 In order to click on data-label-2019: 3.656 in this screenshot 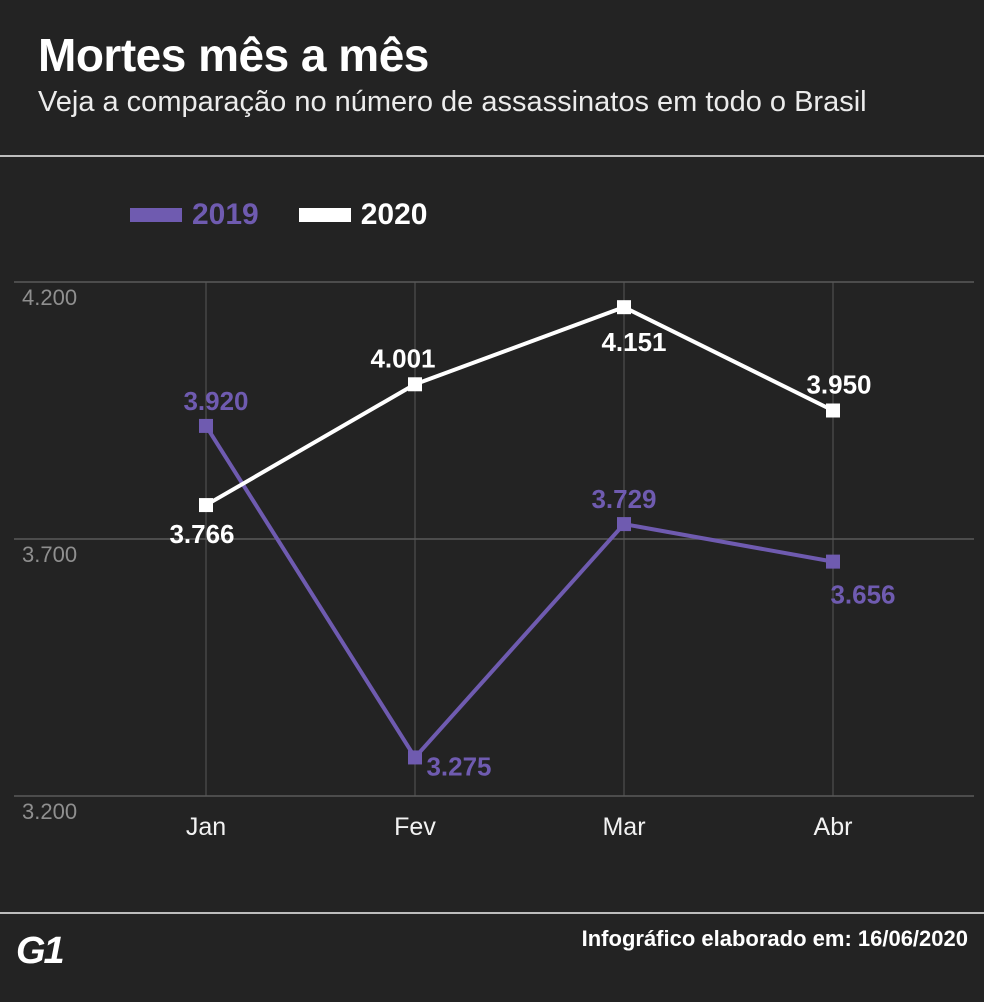, I will do `click(862, 595)`.